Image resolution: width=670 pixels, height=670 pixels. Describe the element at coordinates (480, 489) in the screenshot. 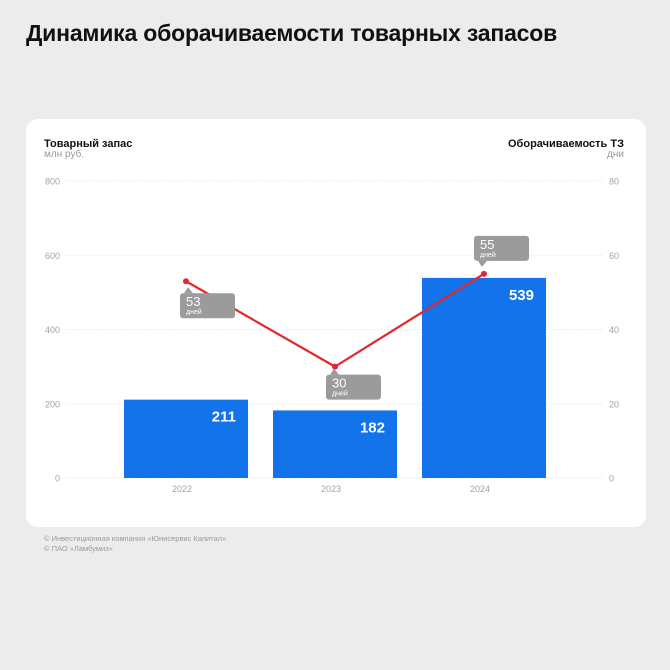

I see `x-tick-label: 2024` at that location.